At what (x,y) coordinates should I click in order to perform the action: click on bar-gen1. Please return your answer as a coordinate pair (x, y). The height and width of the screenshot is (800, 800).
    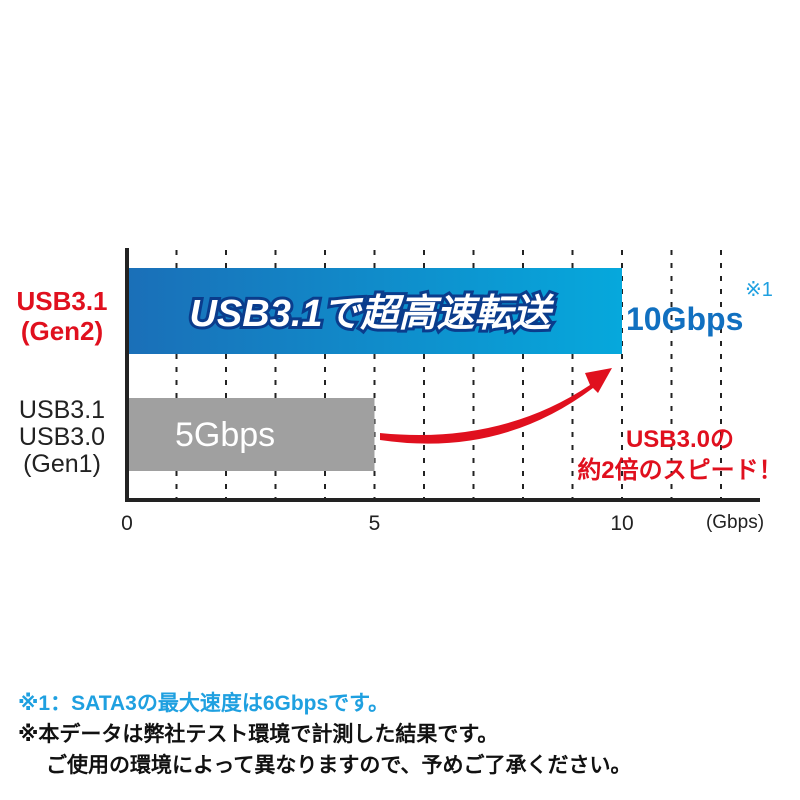
    Looking at the image, I should click on (251, 434).